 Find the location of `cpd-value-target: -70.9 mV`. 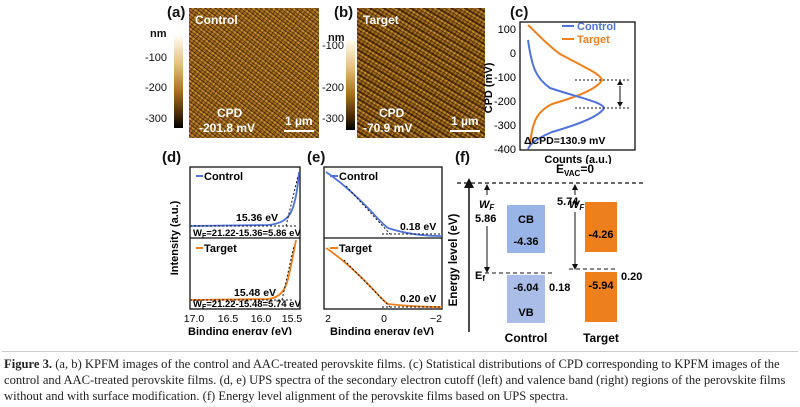

cpd-value-target: -70.9 mV is located at coordinates (388, 128).